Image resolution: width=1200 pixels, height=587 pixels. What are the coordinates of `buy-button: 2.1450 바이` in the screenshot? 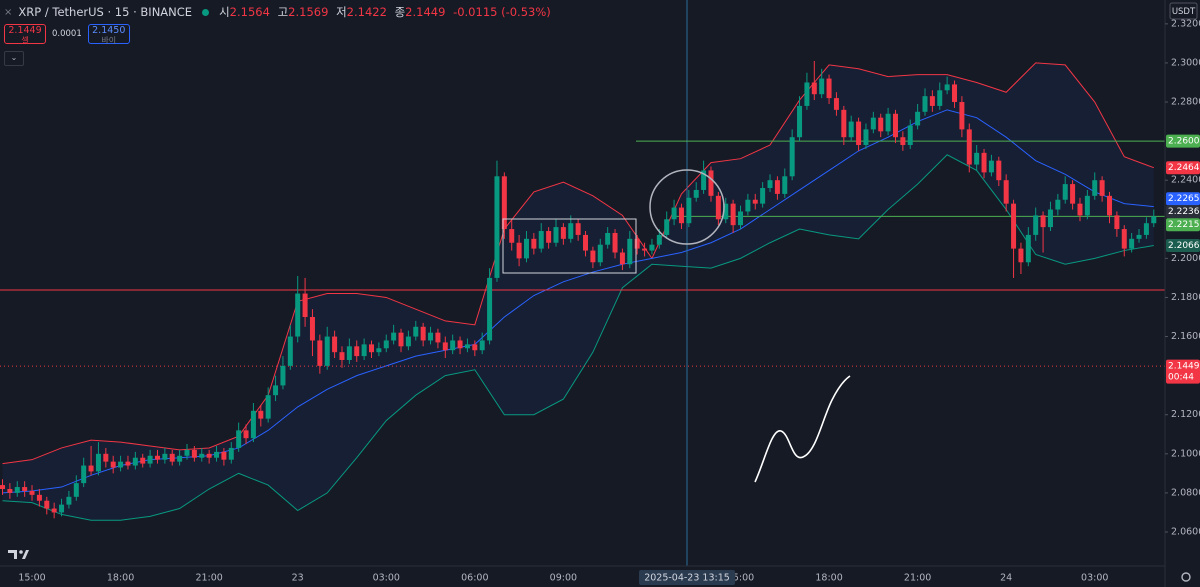 It's located at (108, 34).